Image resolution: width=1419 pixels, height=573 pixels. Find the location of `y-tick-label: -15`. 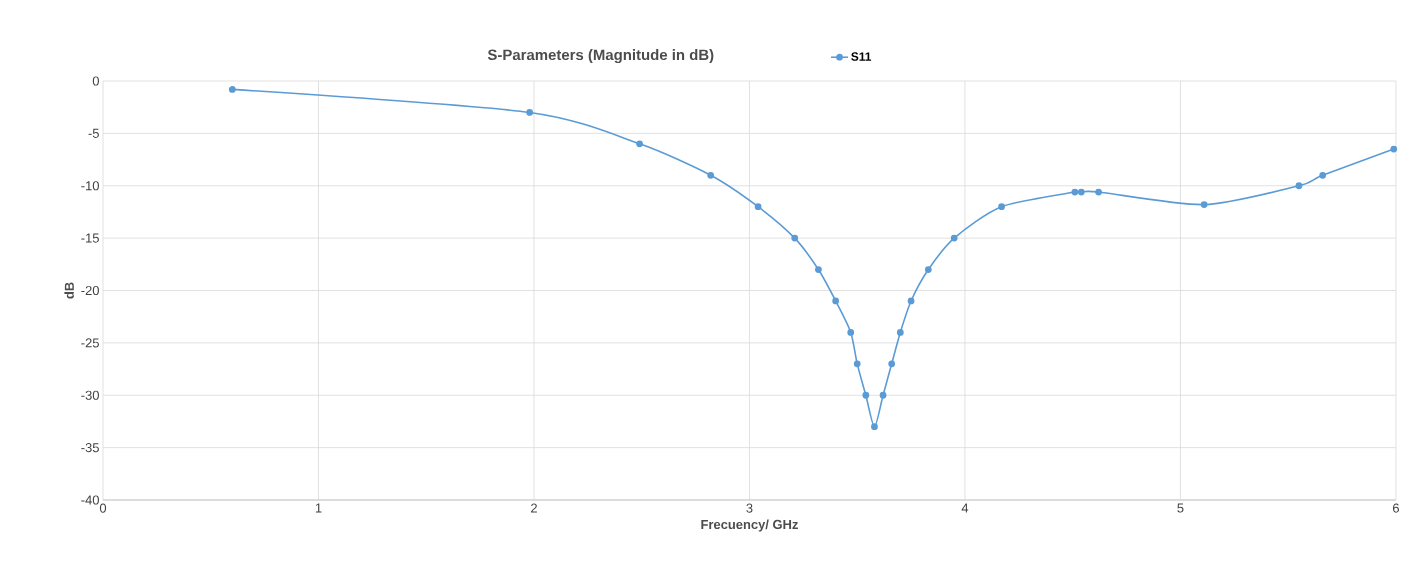

y-tick-label: -15 is located at coordinates (90, 238).